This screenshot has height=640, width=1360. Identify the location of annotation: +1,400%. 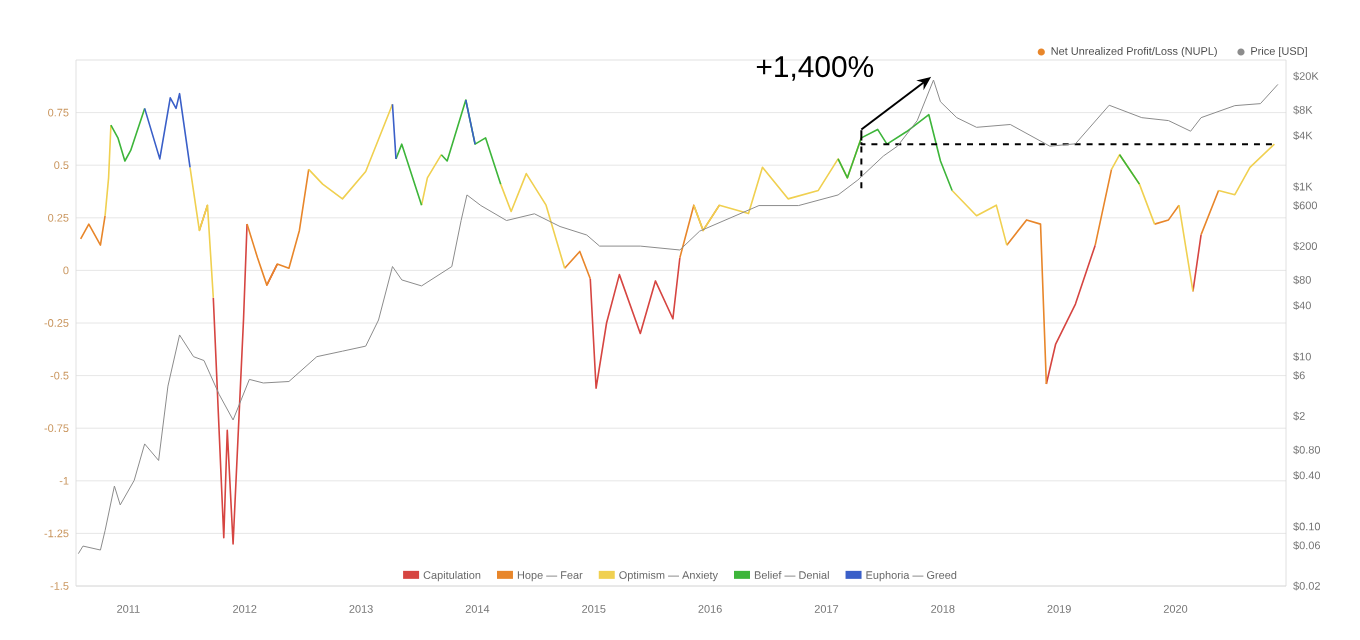
(815, 68).